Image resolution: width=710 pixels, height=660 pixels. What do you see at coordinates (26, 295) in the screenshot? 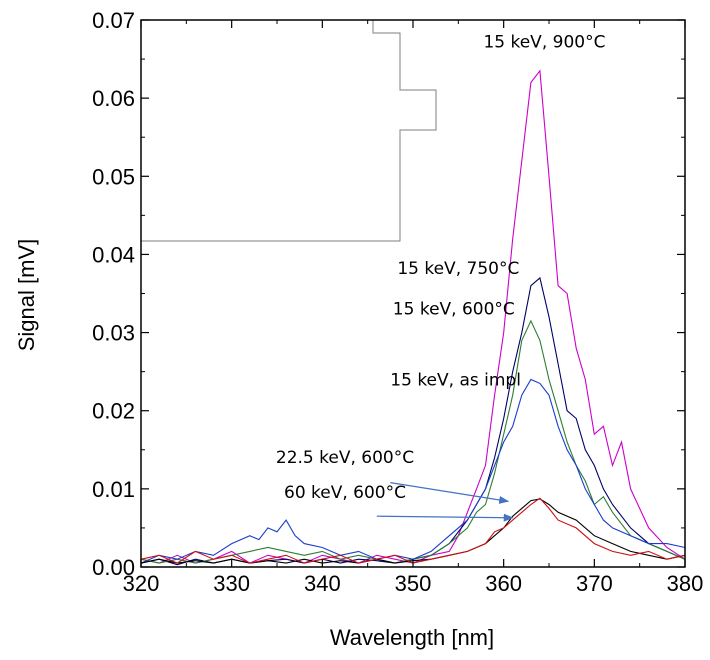
I see `y-axis-title: Signal [mV]` at bounding box center [26, 295].